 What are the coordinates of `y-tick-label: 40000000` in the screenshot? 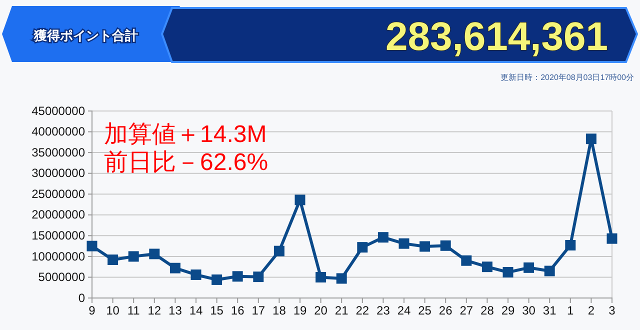 It's located at (59, 131).